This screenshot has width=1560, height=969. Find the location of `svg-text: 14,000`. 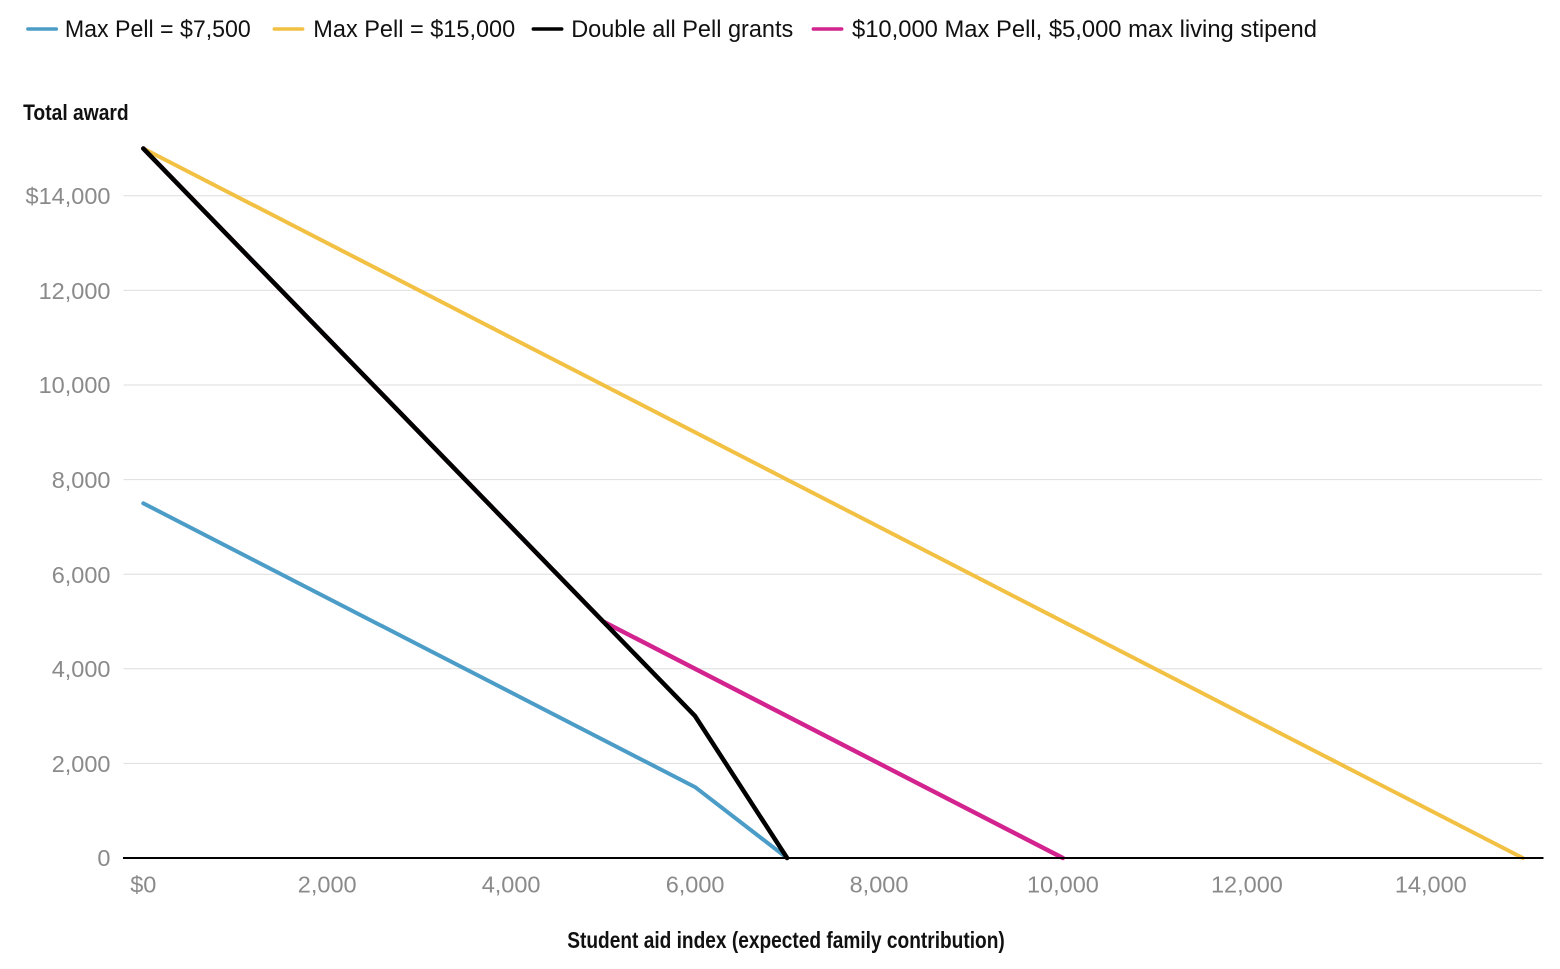

svg-text: 14,000 is located at coordinates (1431, 885).